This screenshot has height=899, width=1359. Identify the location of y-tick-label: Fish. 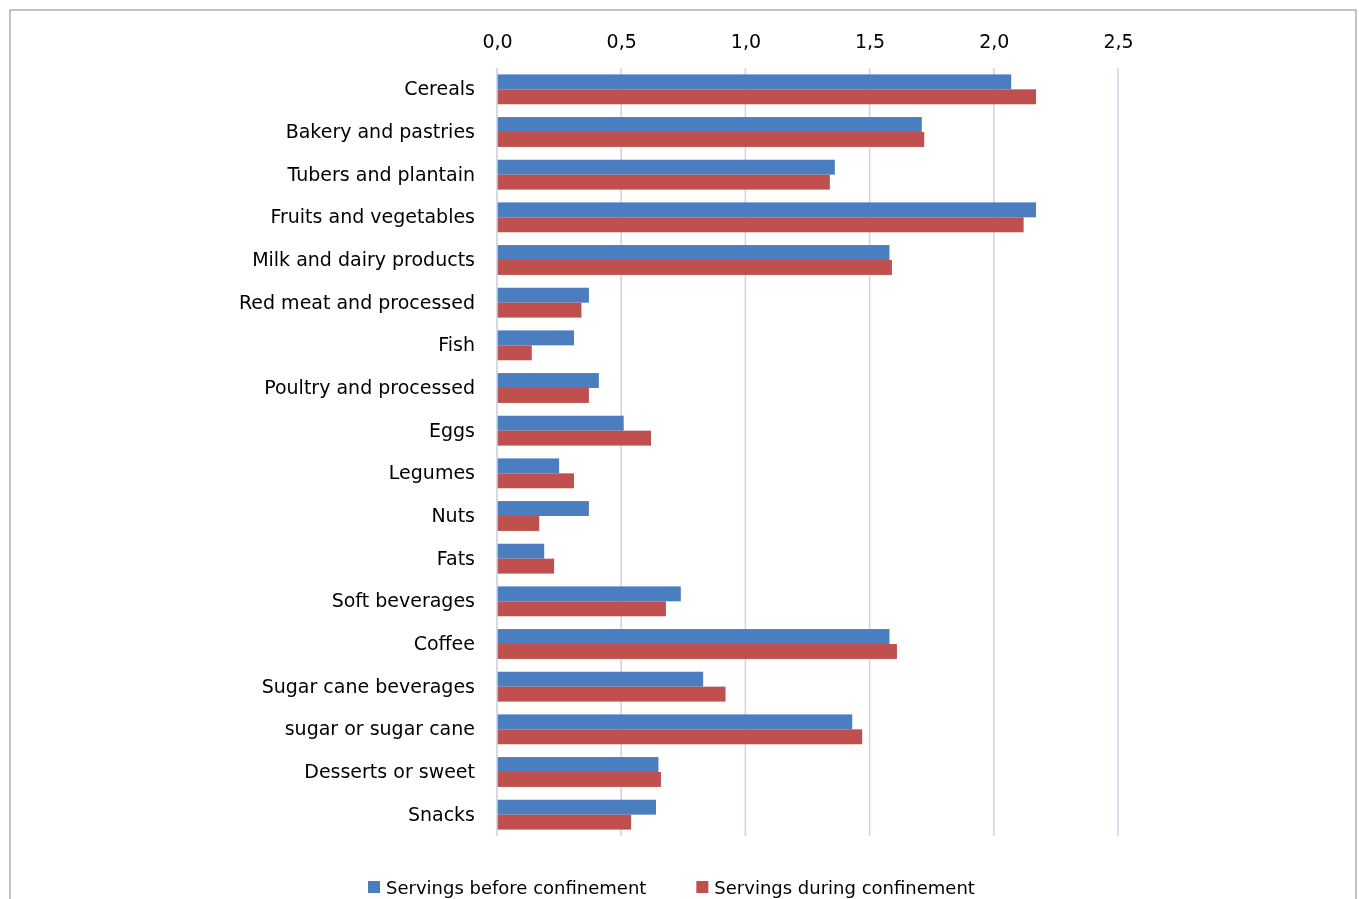
(456, 344).